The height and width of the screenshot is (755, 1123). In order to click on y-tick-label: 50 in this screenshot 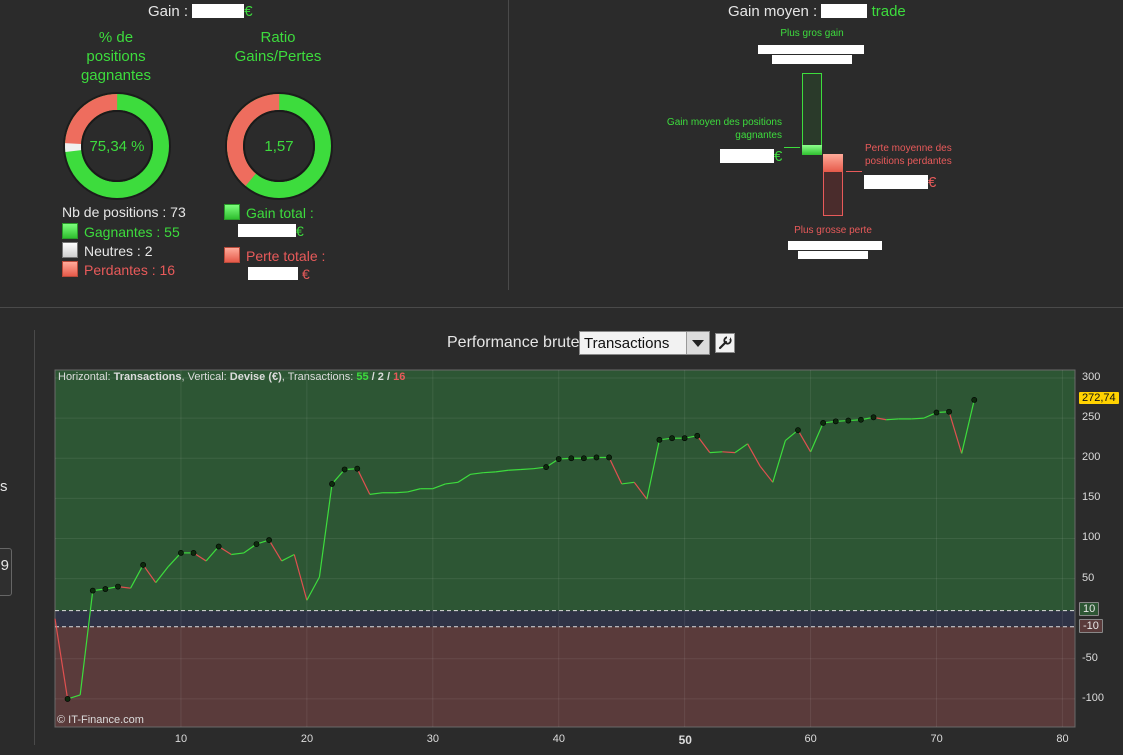, I will do `click(1088, 577)`.